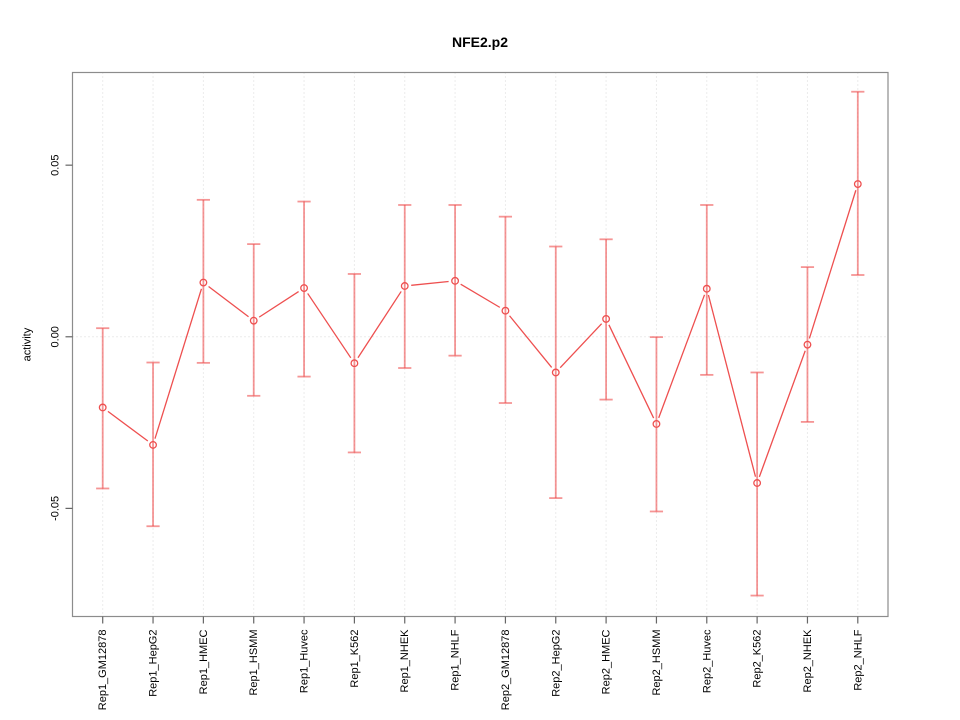  Describe the element at coordinates (506, 670) in the screenshot. I see `x-tick-label: Rep2_GM12878` at that location.